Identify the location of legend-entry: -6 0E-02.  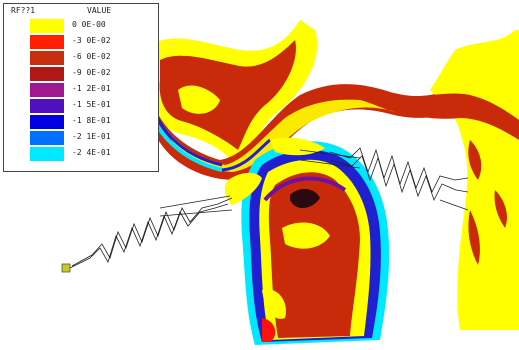
(81, 57).